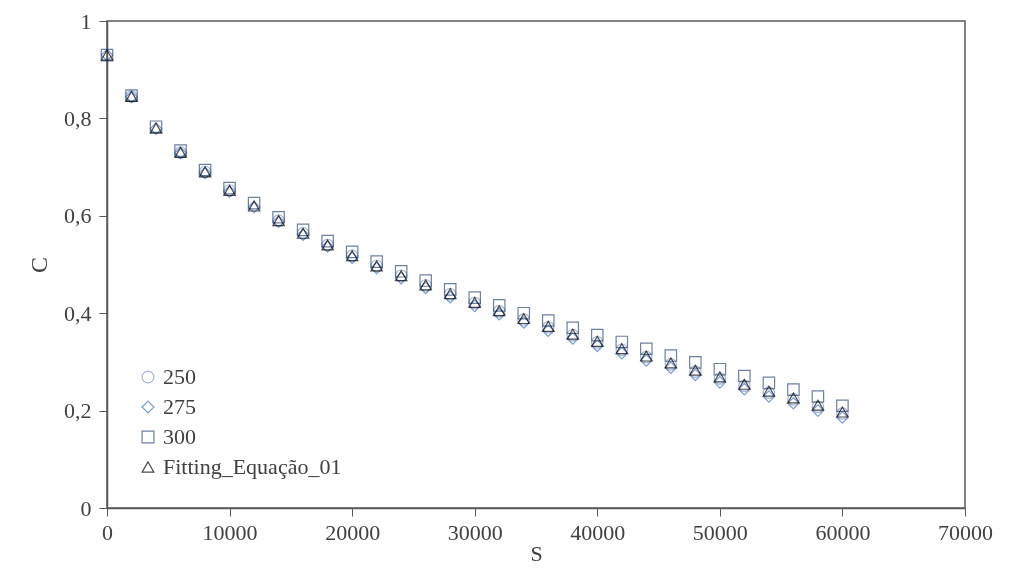  Describe the element at coordinates (179, 436) in the screenshot. I see `legend-label: 300` at that location.